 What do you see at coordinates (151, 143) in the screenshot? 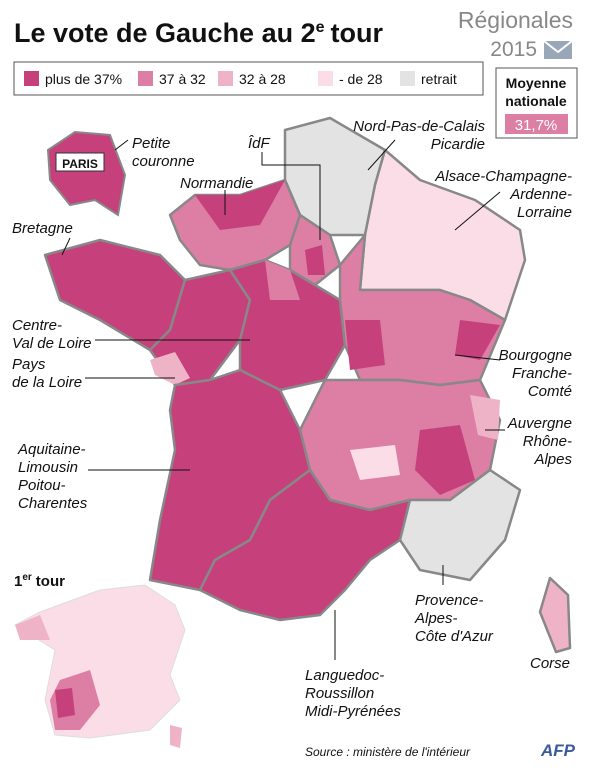
I see `region-label: Petite` at bounding box center [151, 143].